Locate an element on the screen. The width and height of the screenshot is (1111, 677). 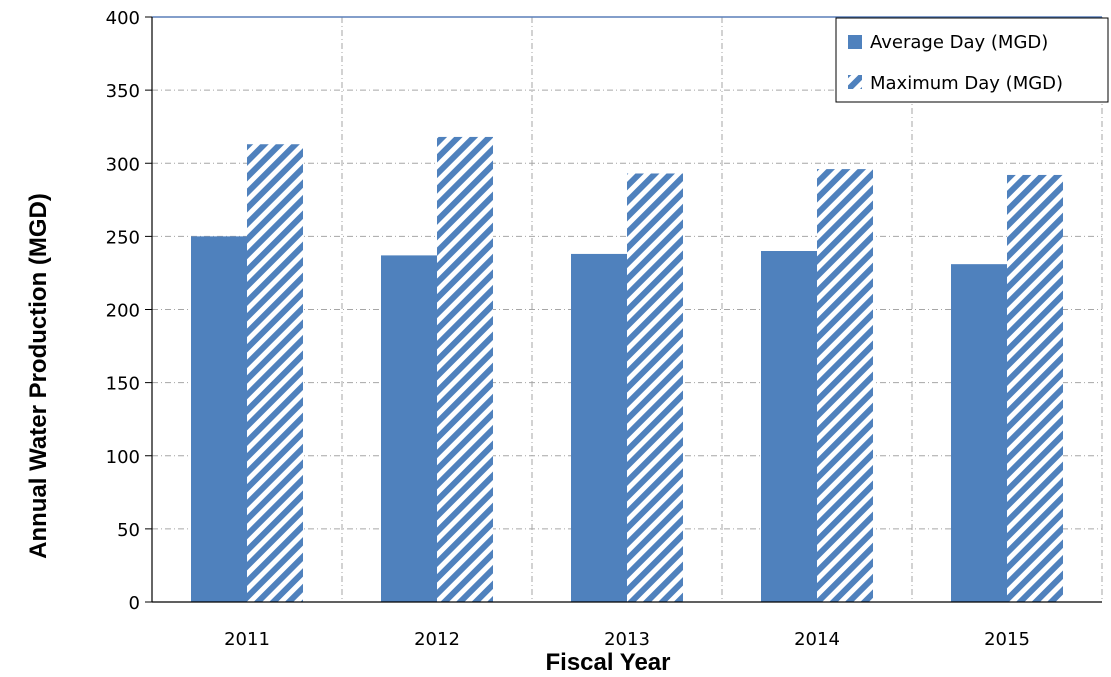
legend-box is located at coordinates (972, 60).